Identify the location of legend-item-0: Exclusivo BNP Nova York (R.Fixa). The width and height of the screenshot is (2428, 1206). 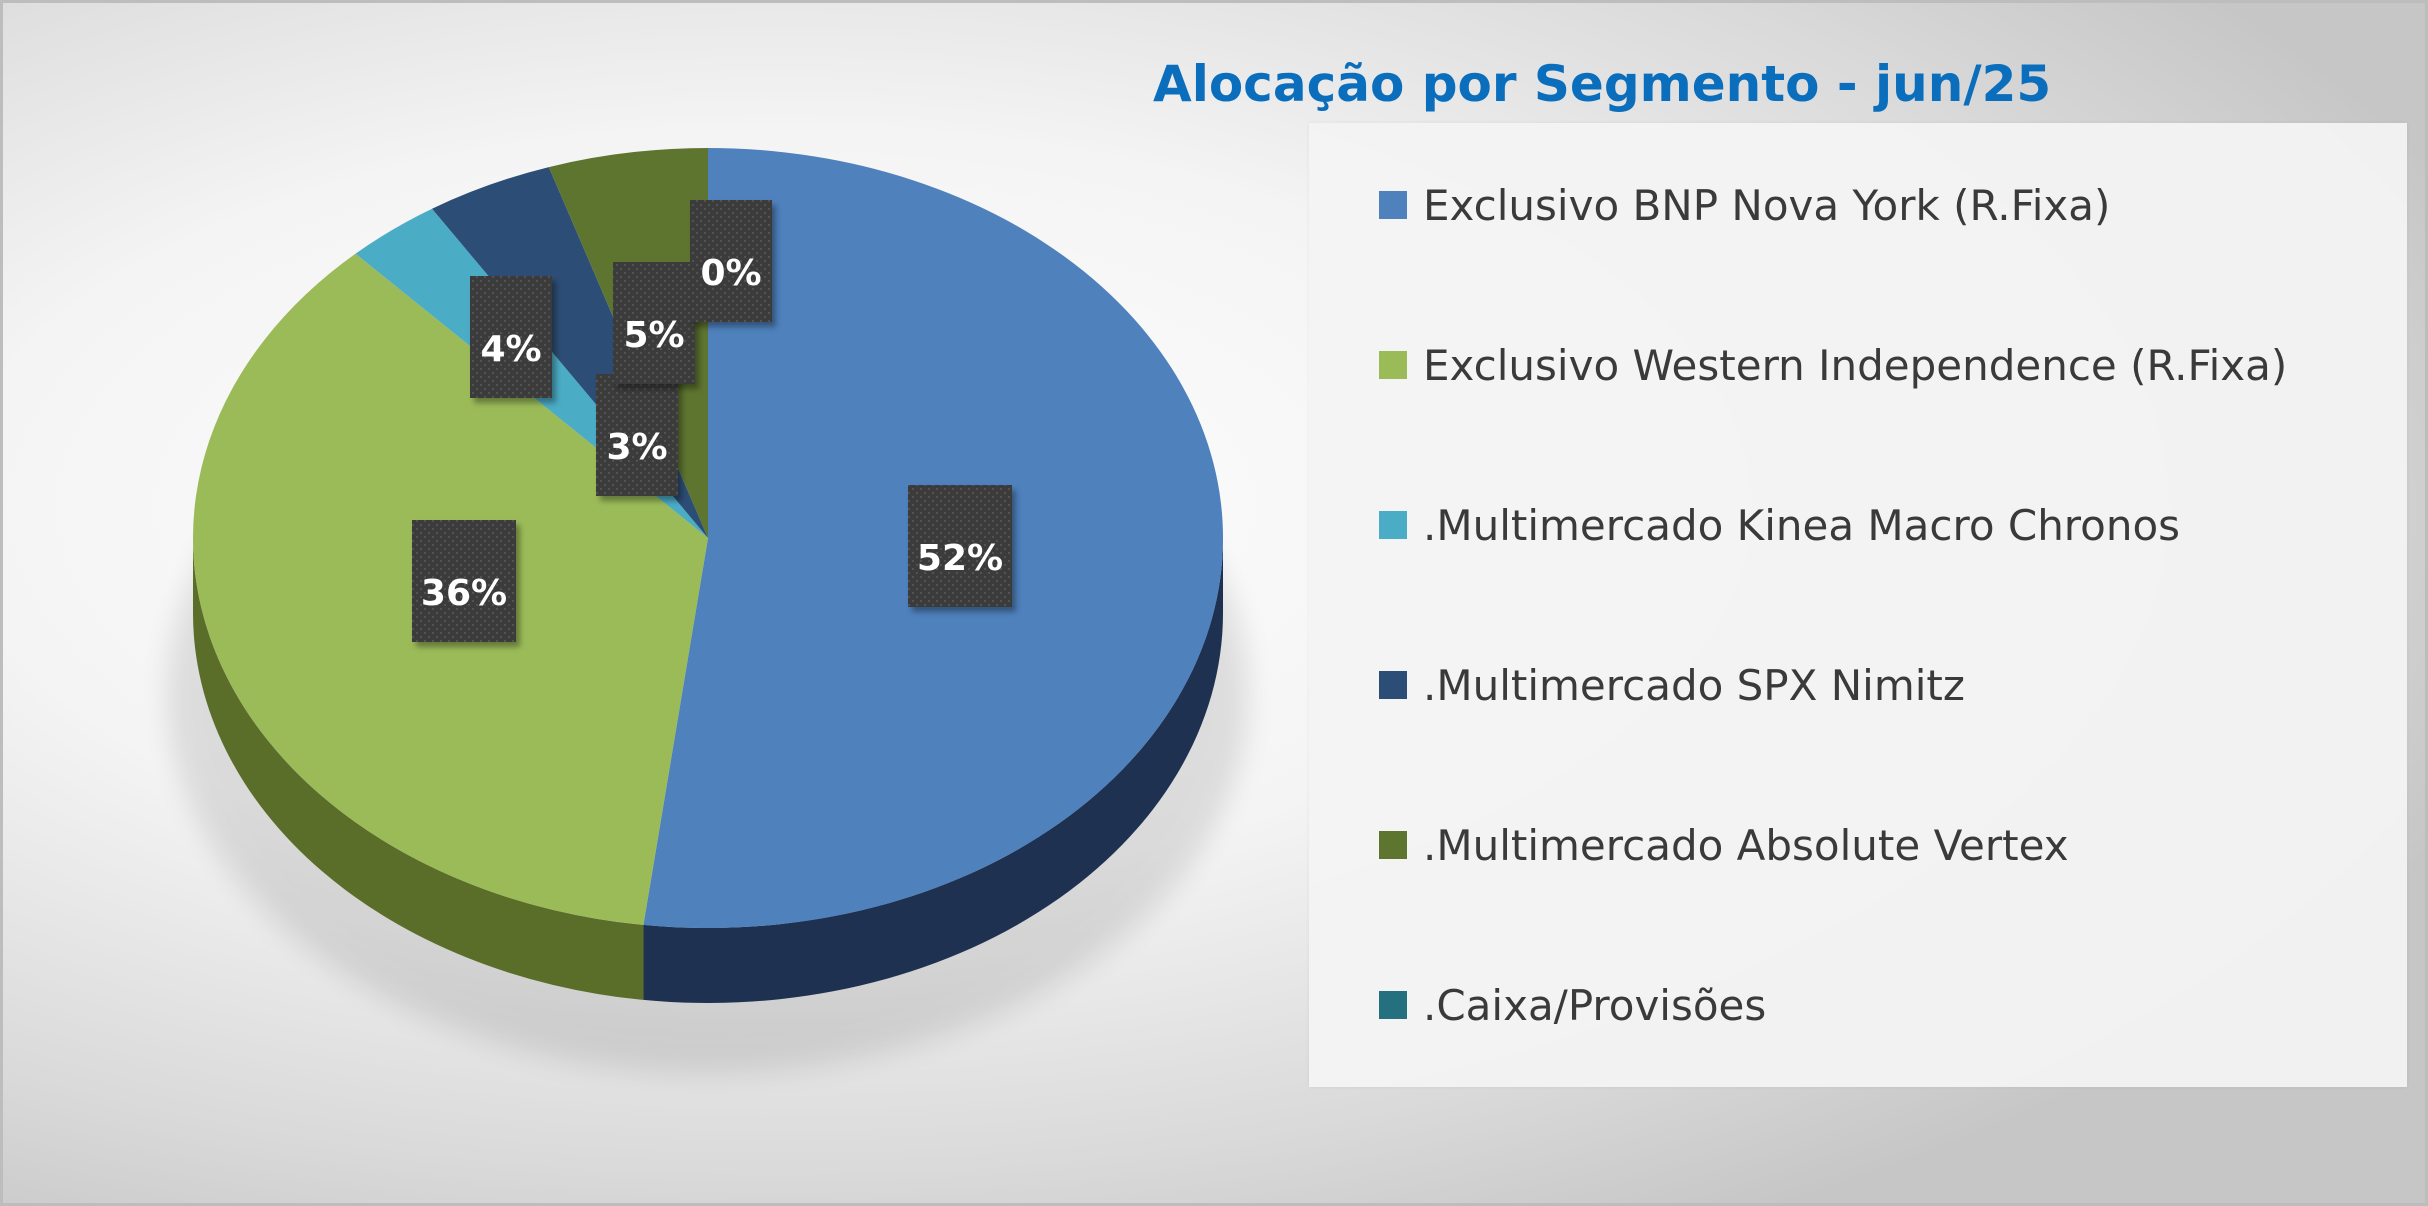
(1744, 205).